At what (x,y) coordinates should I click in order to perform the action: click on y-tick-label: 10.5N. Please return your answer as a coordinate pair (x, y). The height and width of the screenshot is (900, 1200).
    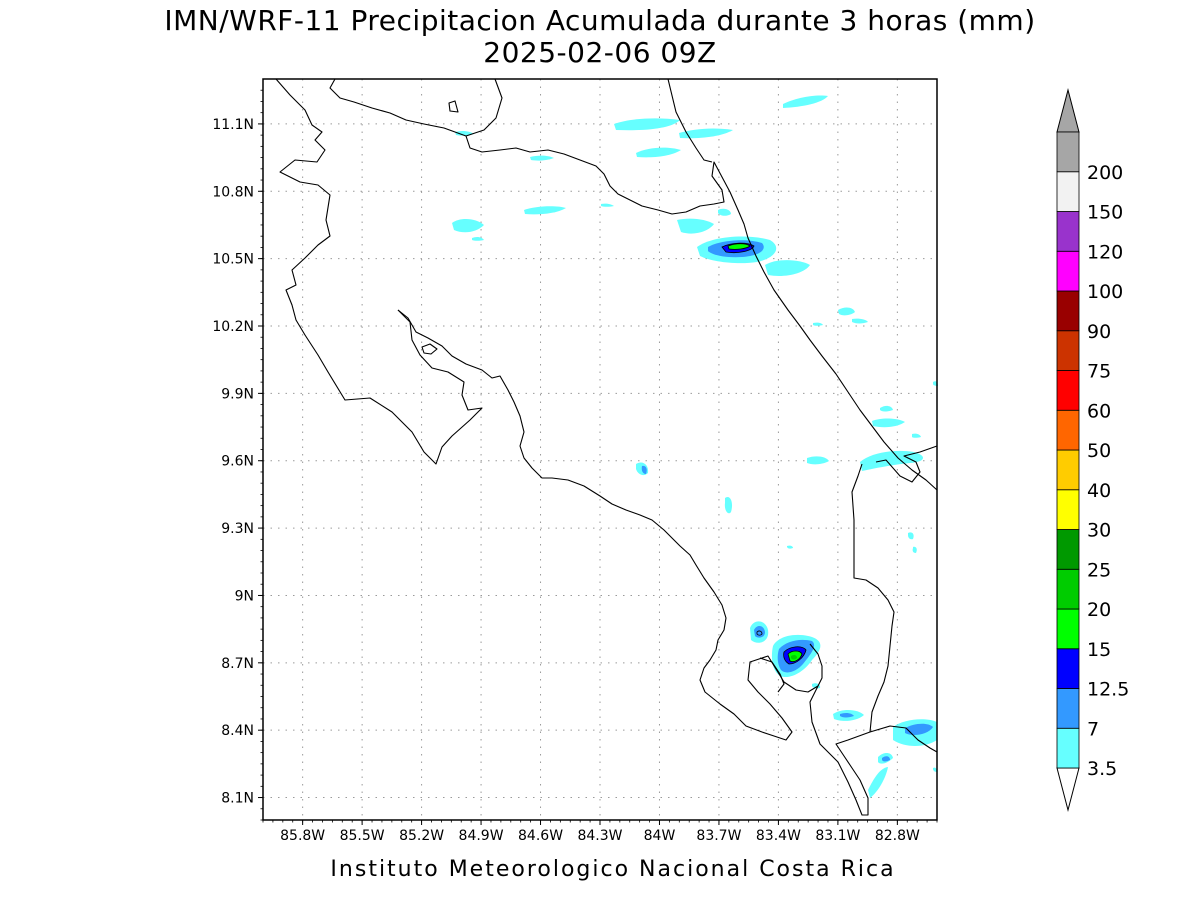
    Looking at the image, I should click on (233, 260).